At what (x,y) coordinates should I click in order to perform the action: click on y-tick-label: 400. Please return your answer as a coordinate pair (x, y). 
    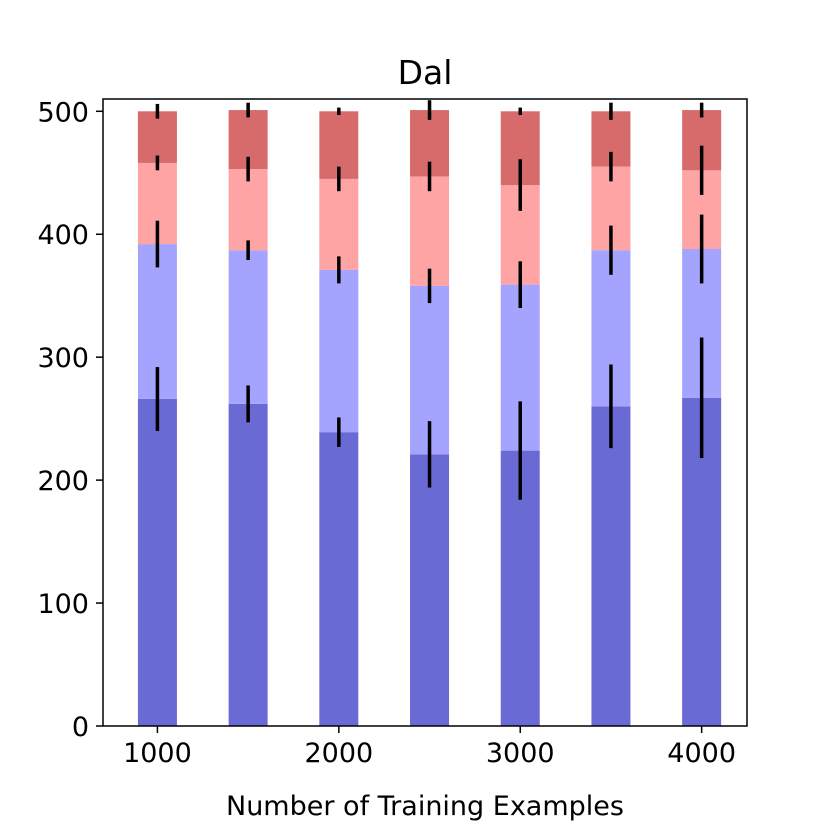
    Looking at the image, I should click on (63, 235).